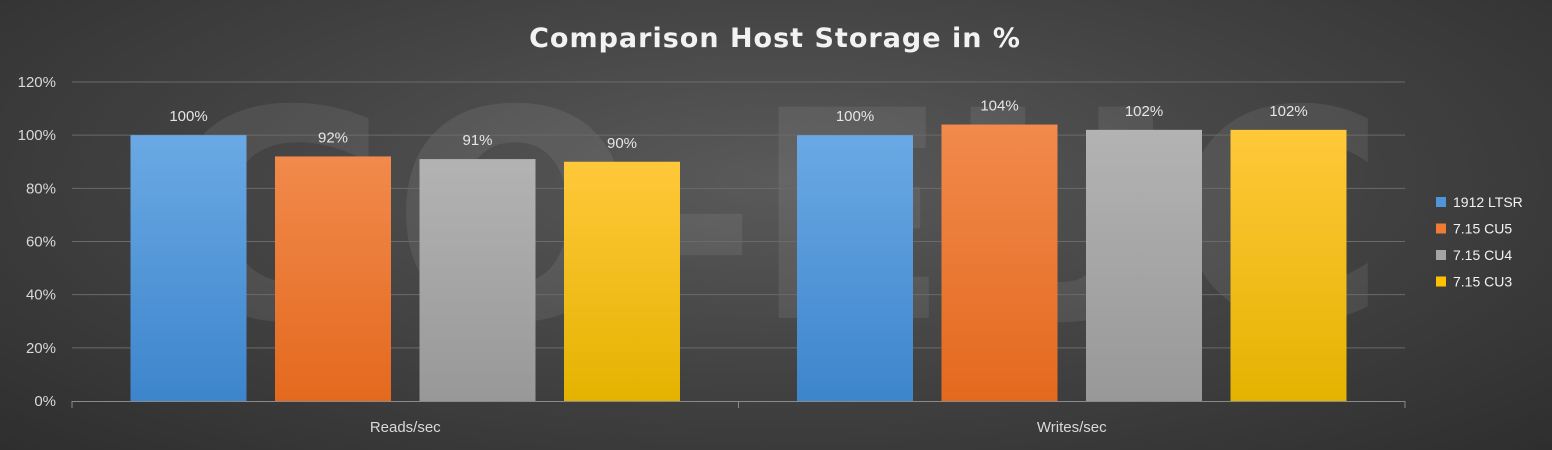  I want to click on legend-item: 7.15 CU5, so click(1474, 229).